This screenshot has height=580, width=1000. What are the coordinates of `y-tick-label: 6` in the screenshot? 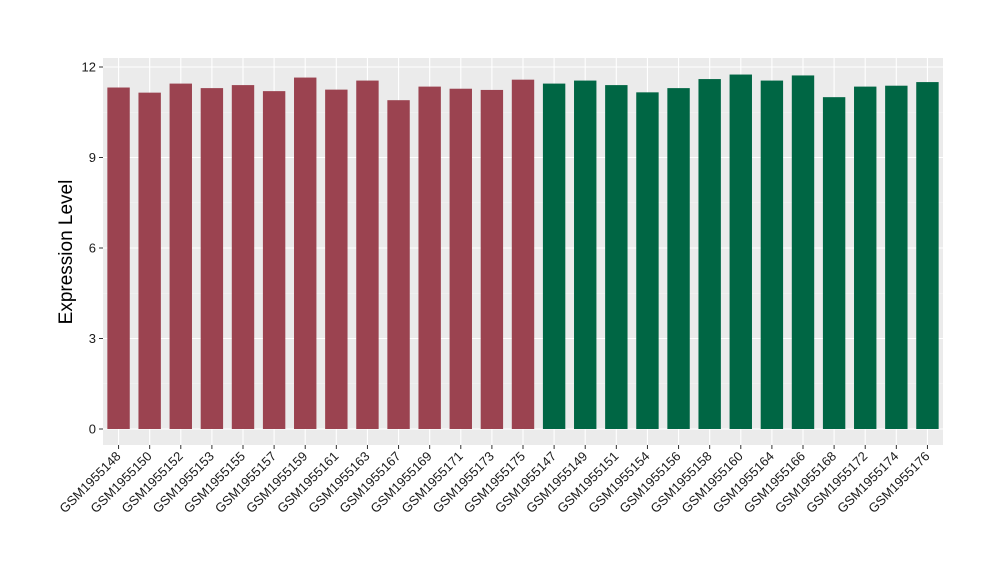 It's located at (92, 248).